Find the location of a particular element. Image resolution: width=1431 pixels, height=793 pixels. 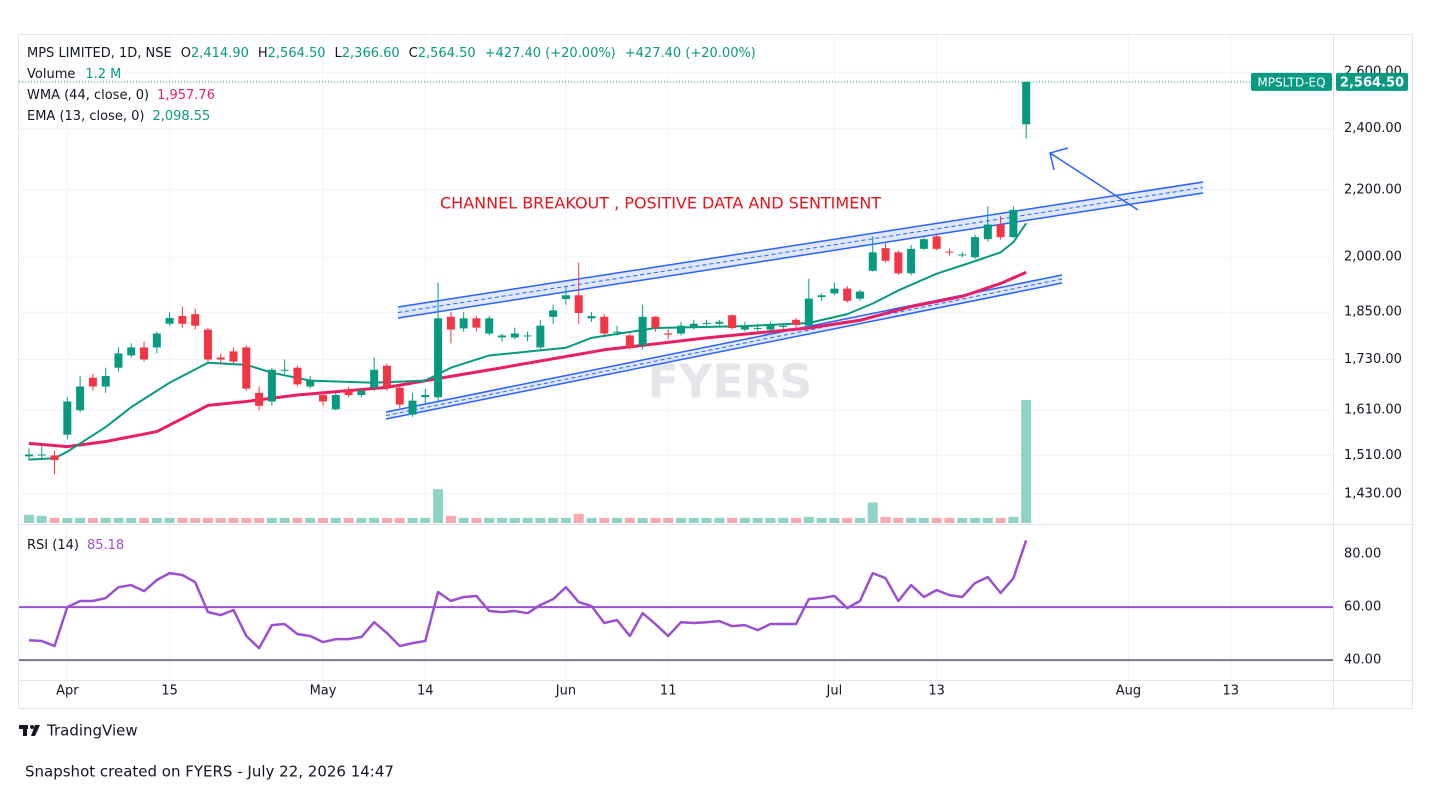

legend-text: 85.18 is located at coordinates (105, 545).